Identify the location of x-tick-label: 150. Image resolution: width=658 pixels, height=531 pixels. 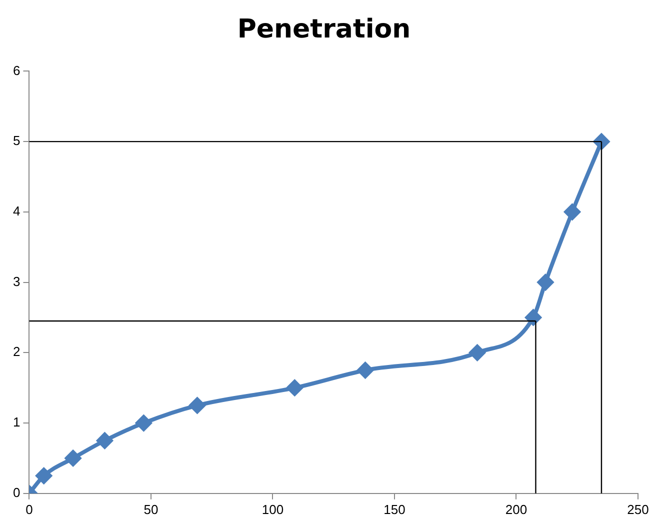
(395, 509).